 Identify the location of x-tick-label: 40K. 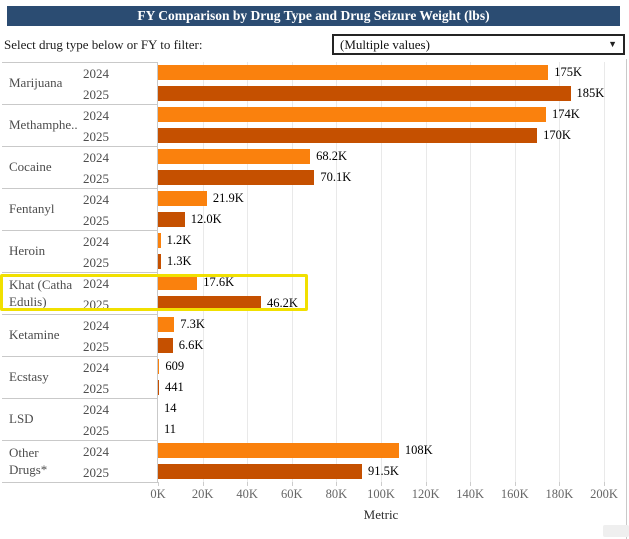
(247, 494).